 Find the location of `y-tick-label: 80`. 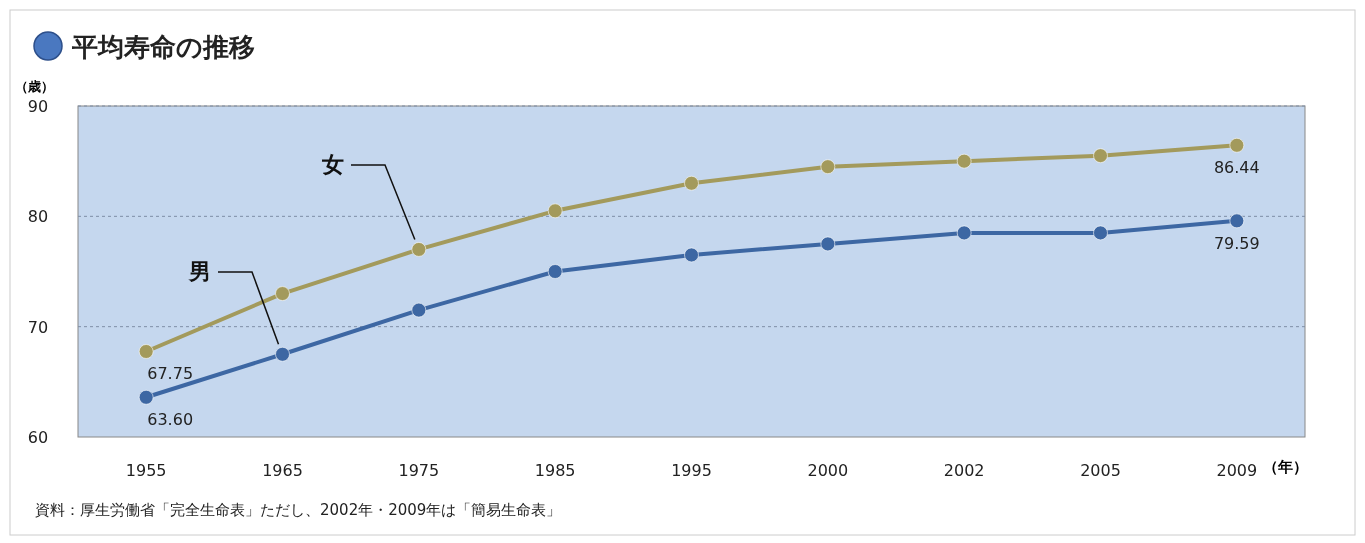

y-tick-label: 80 is located at coordinates (38, 217).